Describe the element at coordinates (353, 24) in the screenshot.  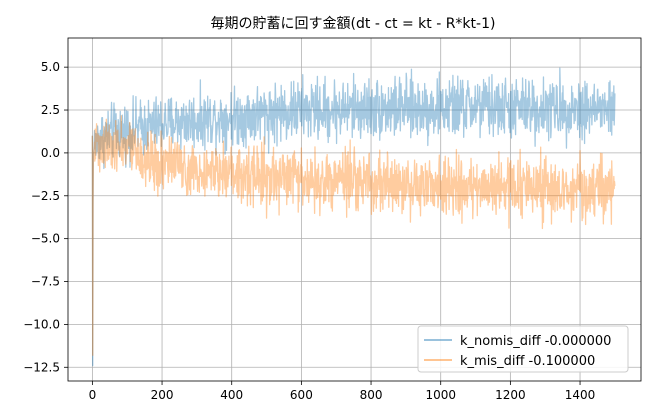
I see `chart-title: 毎期の貯蓄に回す金額(dt - ct = kt - R*kt-1)` at that location.